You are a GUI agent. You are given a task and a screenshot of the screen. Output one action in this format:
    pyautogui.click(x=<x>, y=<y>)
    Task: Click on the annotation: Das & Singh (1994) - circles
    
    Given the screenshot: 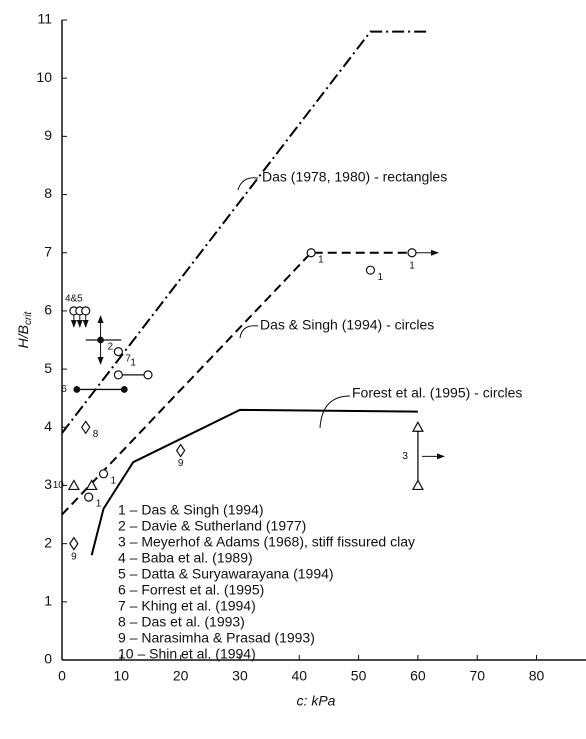 What is the action you would take?
    pyautogui.click(x=347, y=325)
    